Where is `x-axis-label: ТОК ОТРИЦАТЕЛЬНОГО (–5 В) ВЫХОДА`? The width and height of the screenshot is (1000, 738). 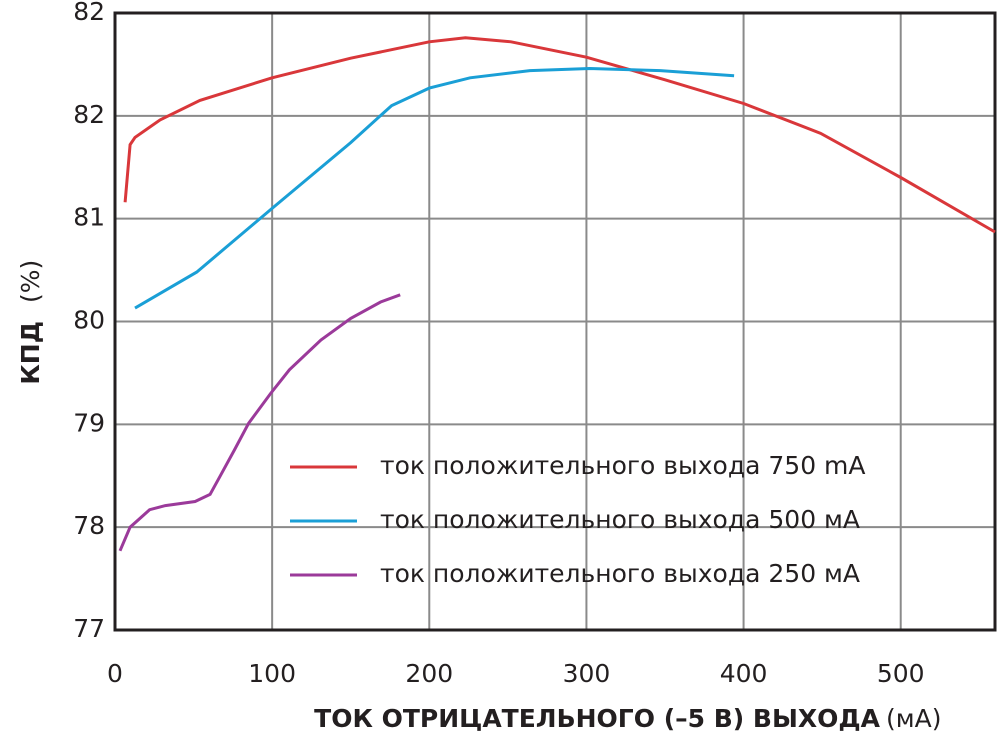
x-axis-label: ТОК ОТРИЦАТЕЛЬНОГО (–5 В) ВЫХОДА is located at coordinates (597, 718).